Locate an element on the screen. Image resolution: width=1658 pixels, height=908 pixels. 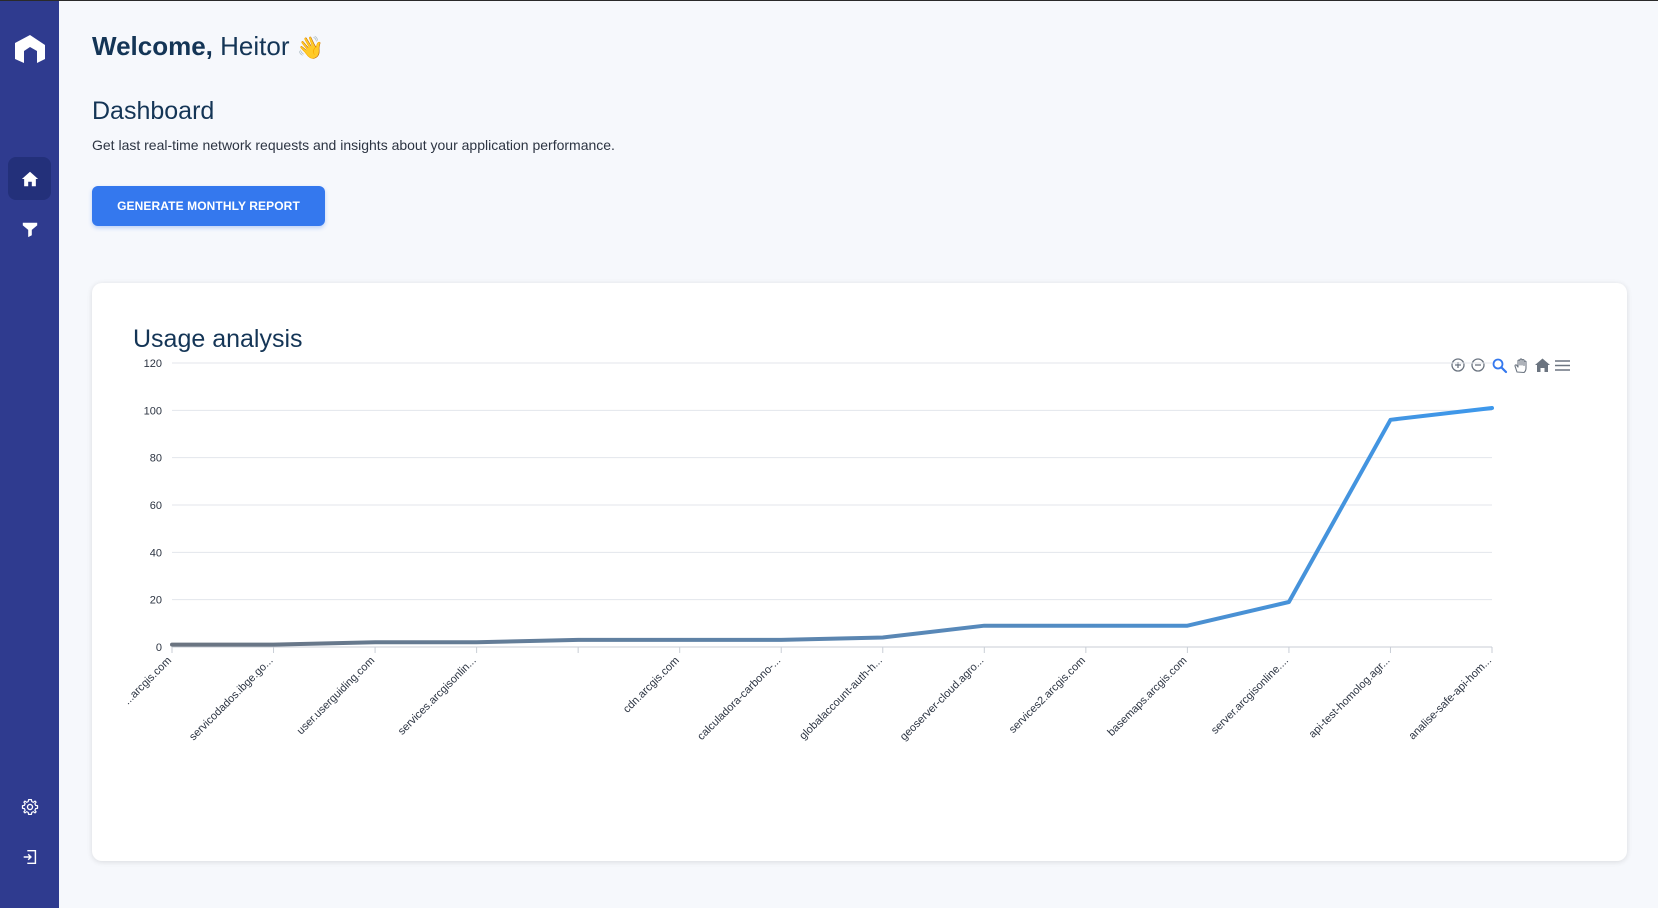
y-tick-label: 120 is located at coordinates (153, 364).